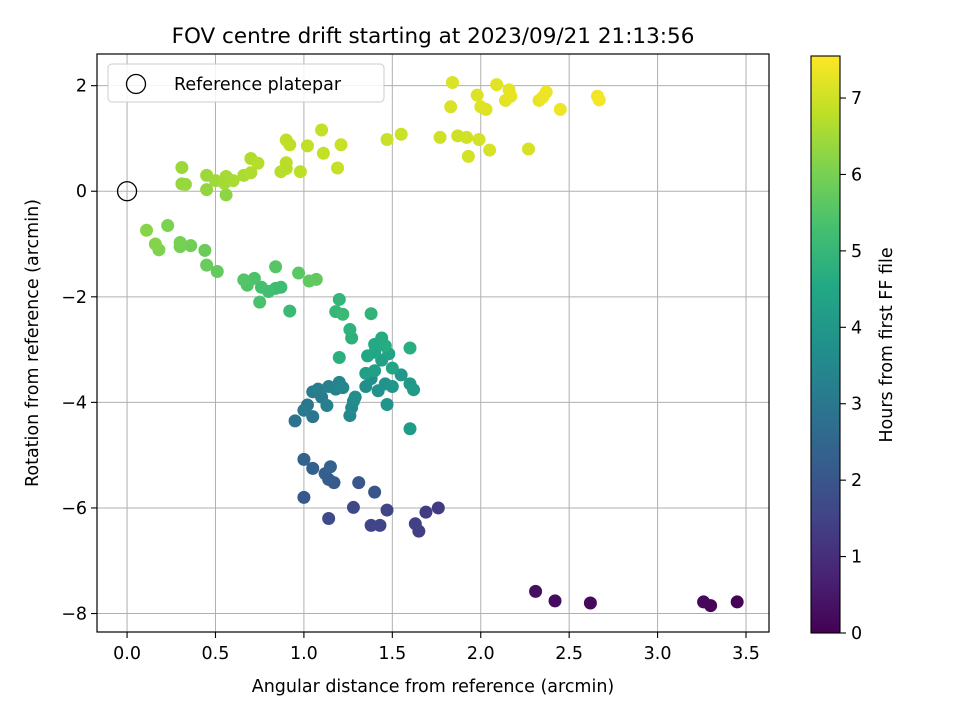  I want to click on y-tick-label: −6, so click(74, 509).